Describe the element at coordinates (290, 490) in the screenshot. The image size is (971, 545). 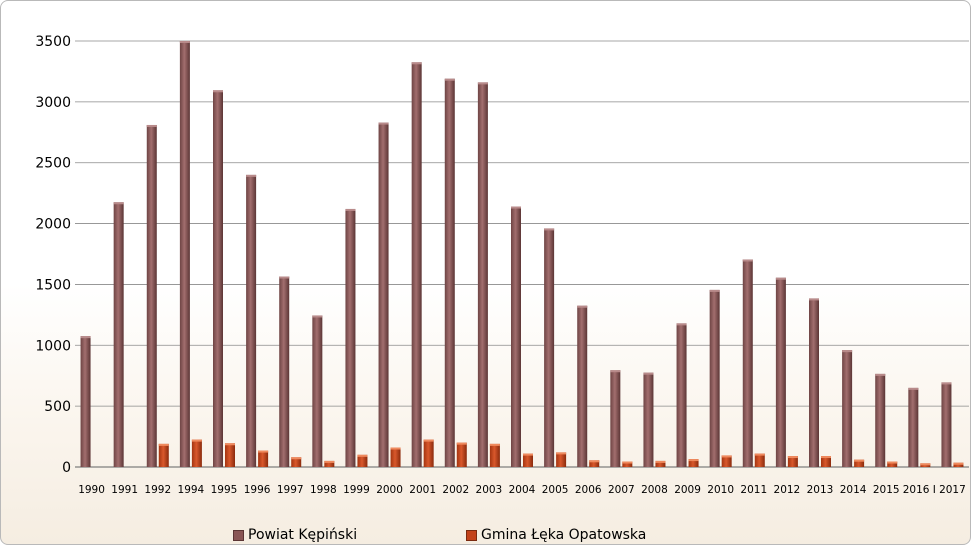
I see `x-tick-label: 1997` at that location.